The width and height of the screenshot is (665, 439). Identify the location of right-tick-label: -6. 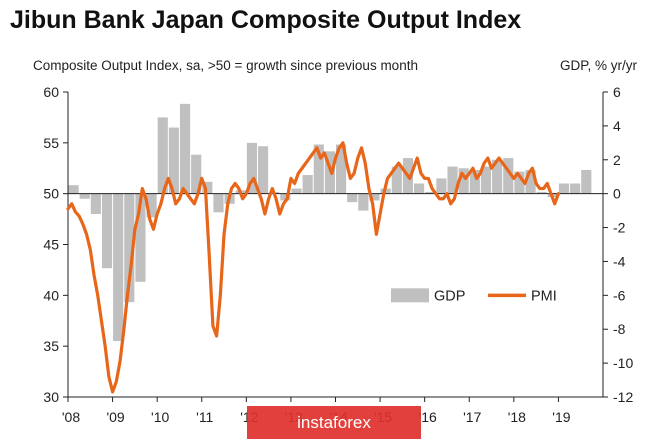
(619, 295).